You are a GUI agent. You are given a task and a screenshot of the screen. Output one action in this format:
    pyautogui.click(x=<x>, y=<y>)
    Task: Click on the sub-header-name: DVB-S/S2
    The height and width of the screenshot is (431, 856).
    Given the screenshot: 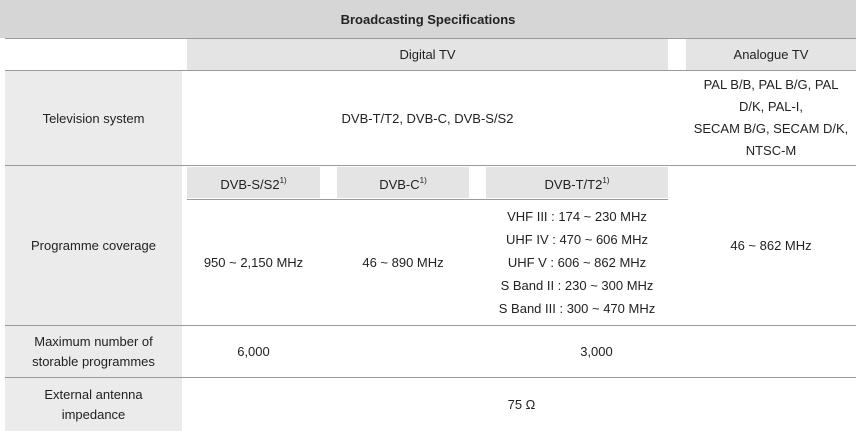 What is the action you would take?
    pyautogui.click(x=250, y=184)
    